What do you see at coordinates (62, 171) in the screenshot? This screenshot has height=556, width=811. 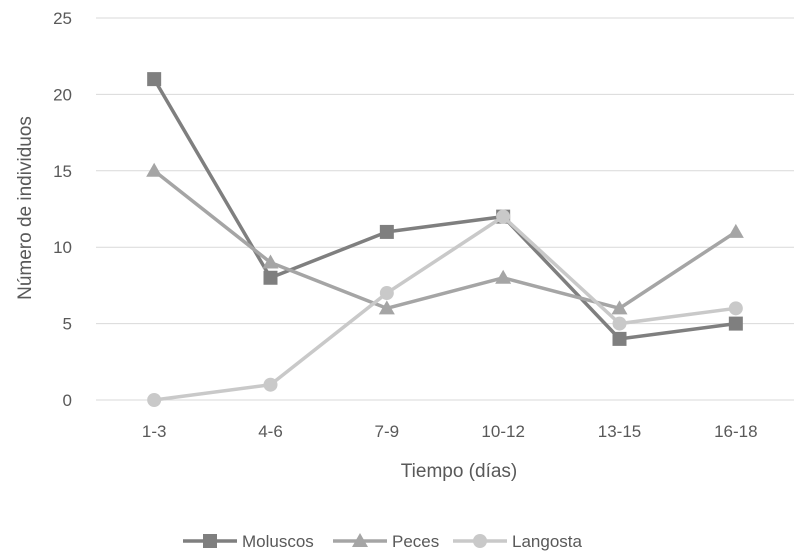 I see `y-tick-label: 15` at bounding box center [62, 171].